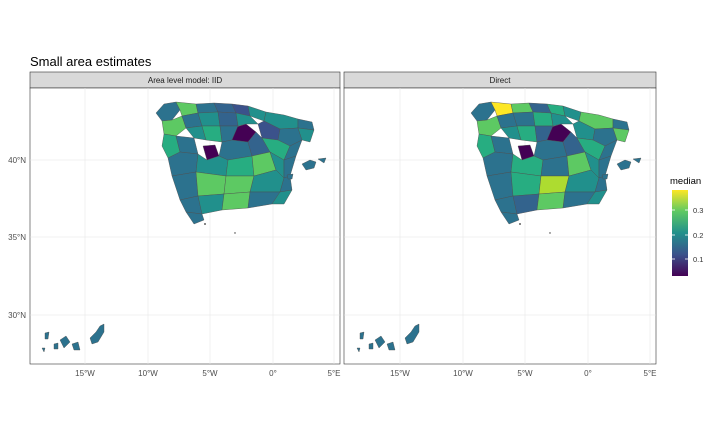  Describe the element at coordinates (698, 259) in the screenshot. I see `legend-tick-0-1: 0.1` at that location.